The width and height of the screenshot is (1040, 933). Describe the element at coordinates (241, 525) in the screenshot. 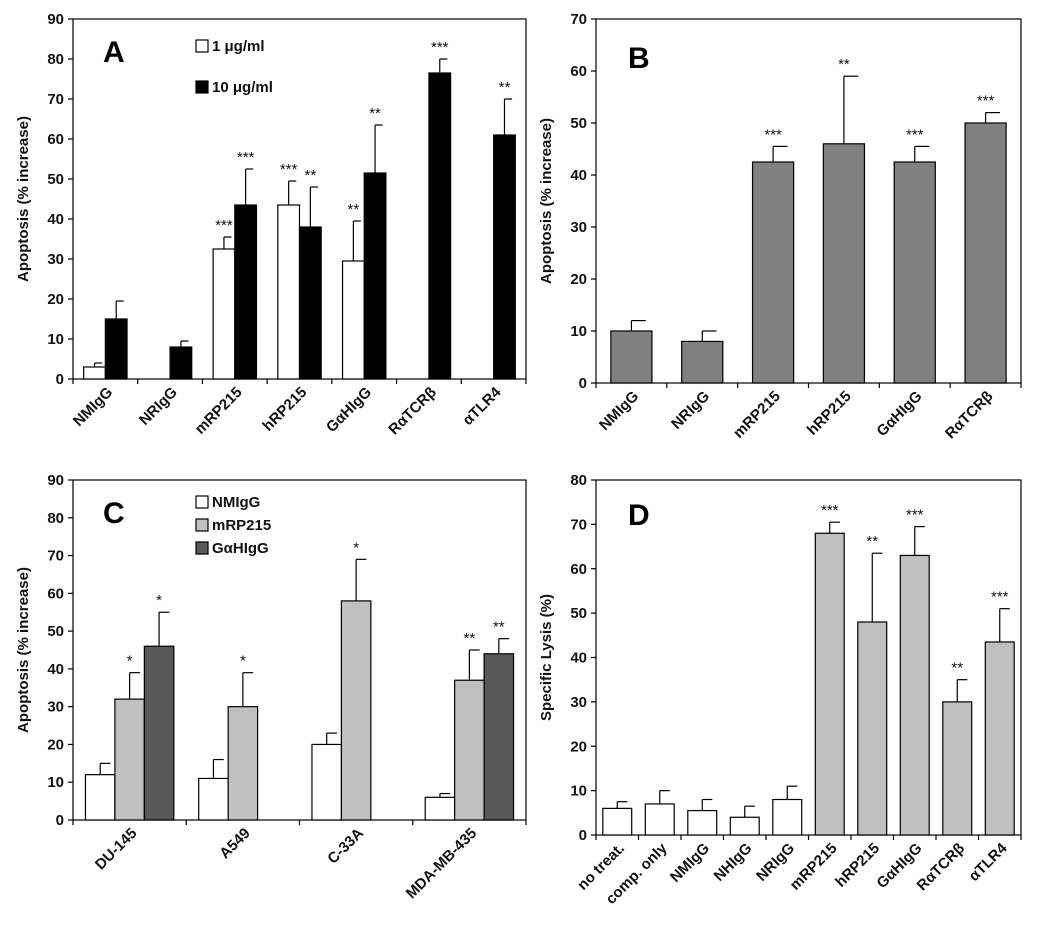

I see `legend-label: mRP215` at that location.